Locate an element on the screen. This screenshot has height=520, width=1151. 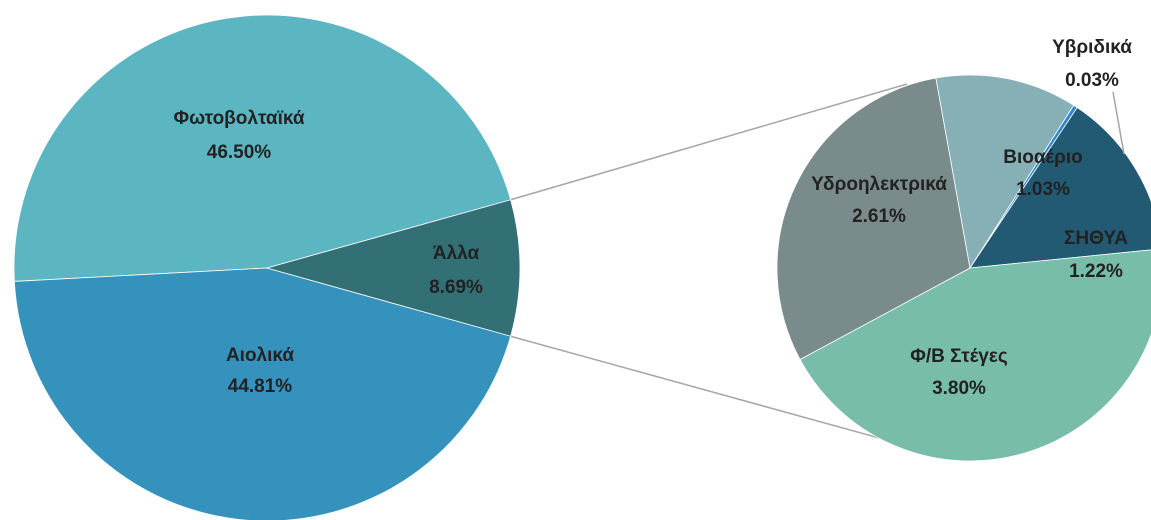
label-fotovoltaika-value: 46.50% is located at coordinates (239, 152).